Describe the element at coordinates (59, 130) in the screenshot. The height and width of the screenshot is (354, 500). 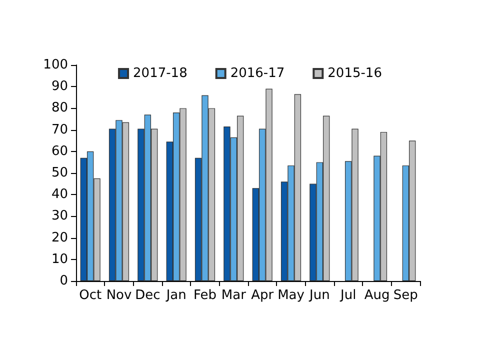
I see `y-tick-label: 70` at that location.